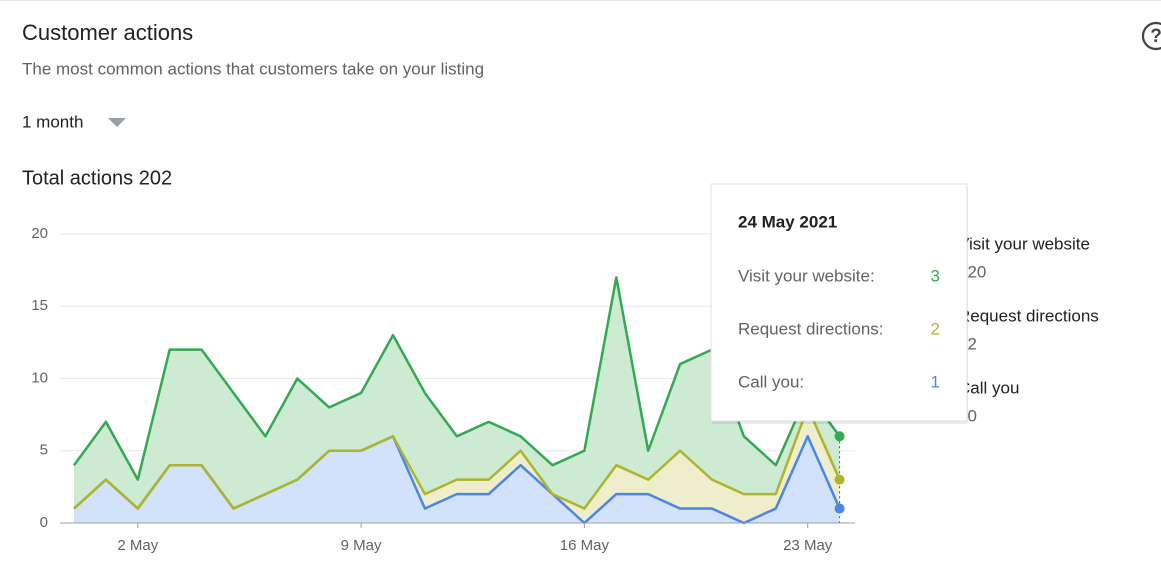 The height and width of the screenshot is (576, 1161). Describe the element at coordinates (361, 545) in the screenshot. I see `x-tick-label: 9 May` at that location.